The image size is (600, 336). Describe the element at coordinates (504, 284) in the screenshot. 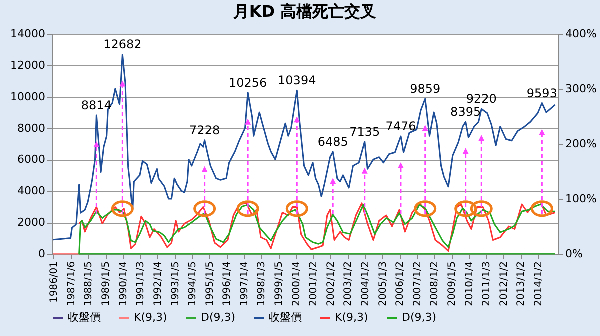

I see `x-tick-label: 2012/1/2` at that location.